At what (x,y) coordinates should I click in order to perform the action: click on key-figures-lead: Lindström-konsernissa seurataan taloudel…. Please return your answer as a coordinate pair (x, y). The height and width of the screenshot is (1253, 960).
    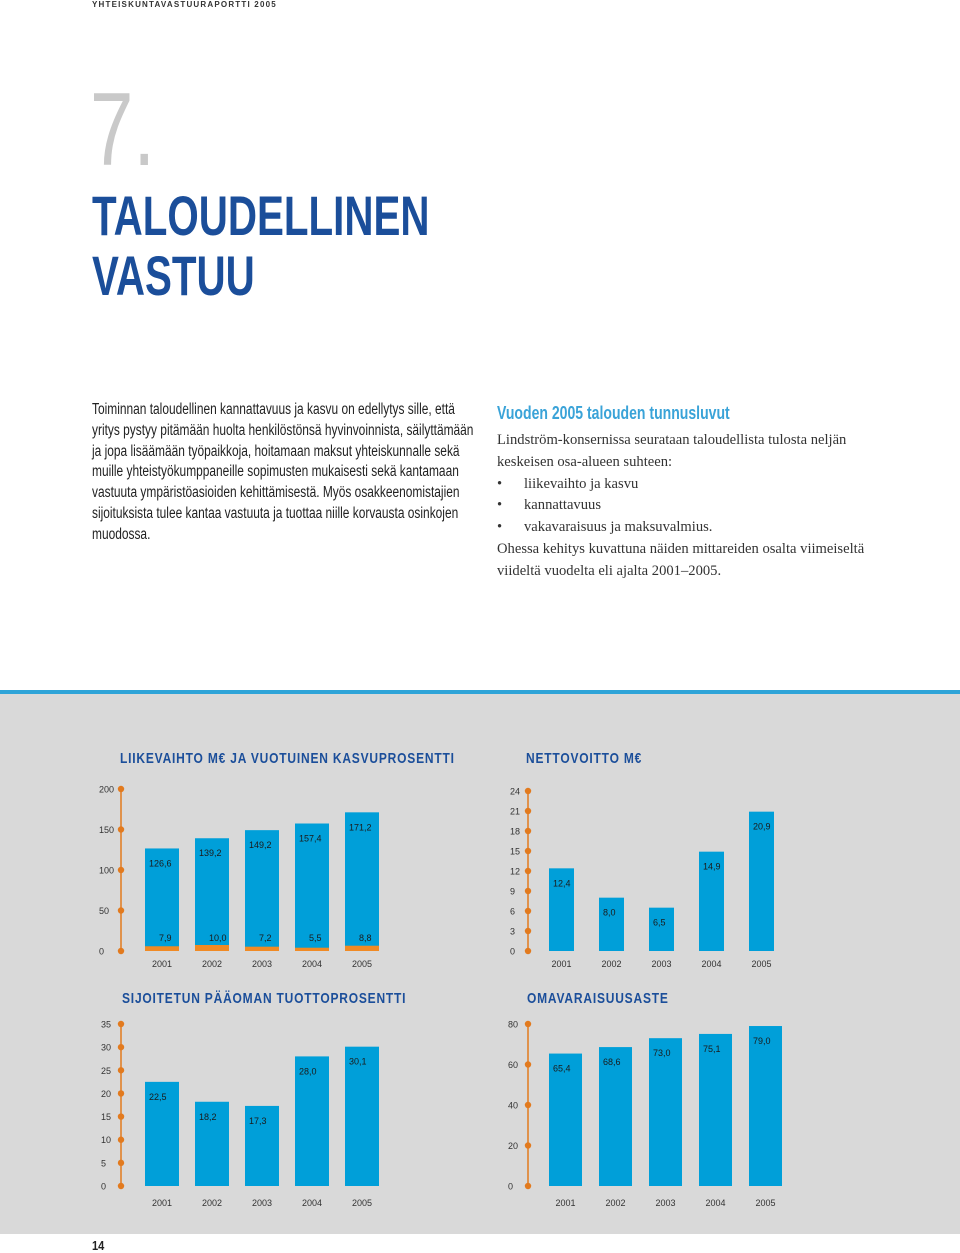
    Looking at the image, I should click on (672, 451).